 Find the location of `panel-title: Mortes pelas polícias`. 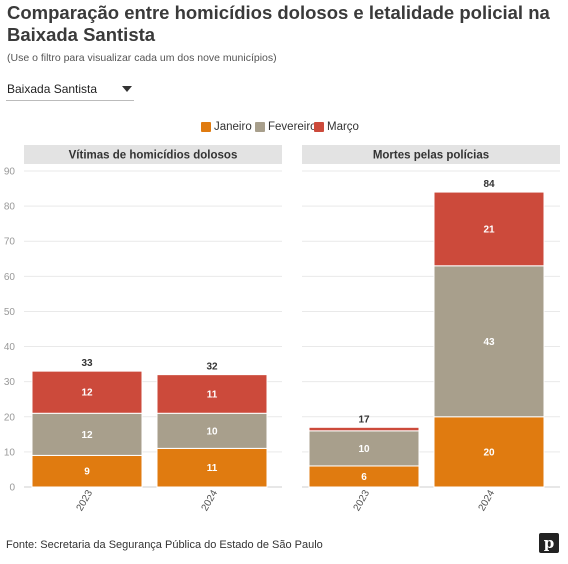

panel-title: Mortes pelas polícias is located at coordinates (431, 156).